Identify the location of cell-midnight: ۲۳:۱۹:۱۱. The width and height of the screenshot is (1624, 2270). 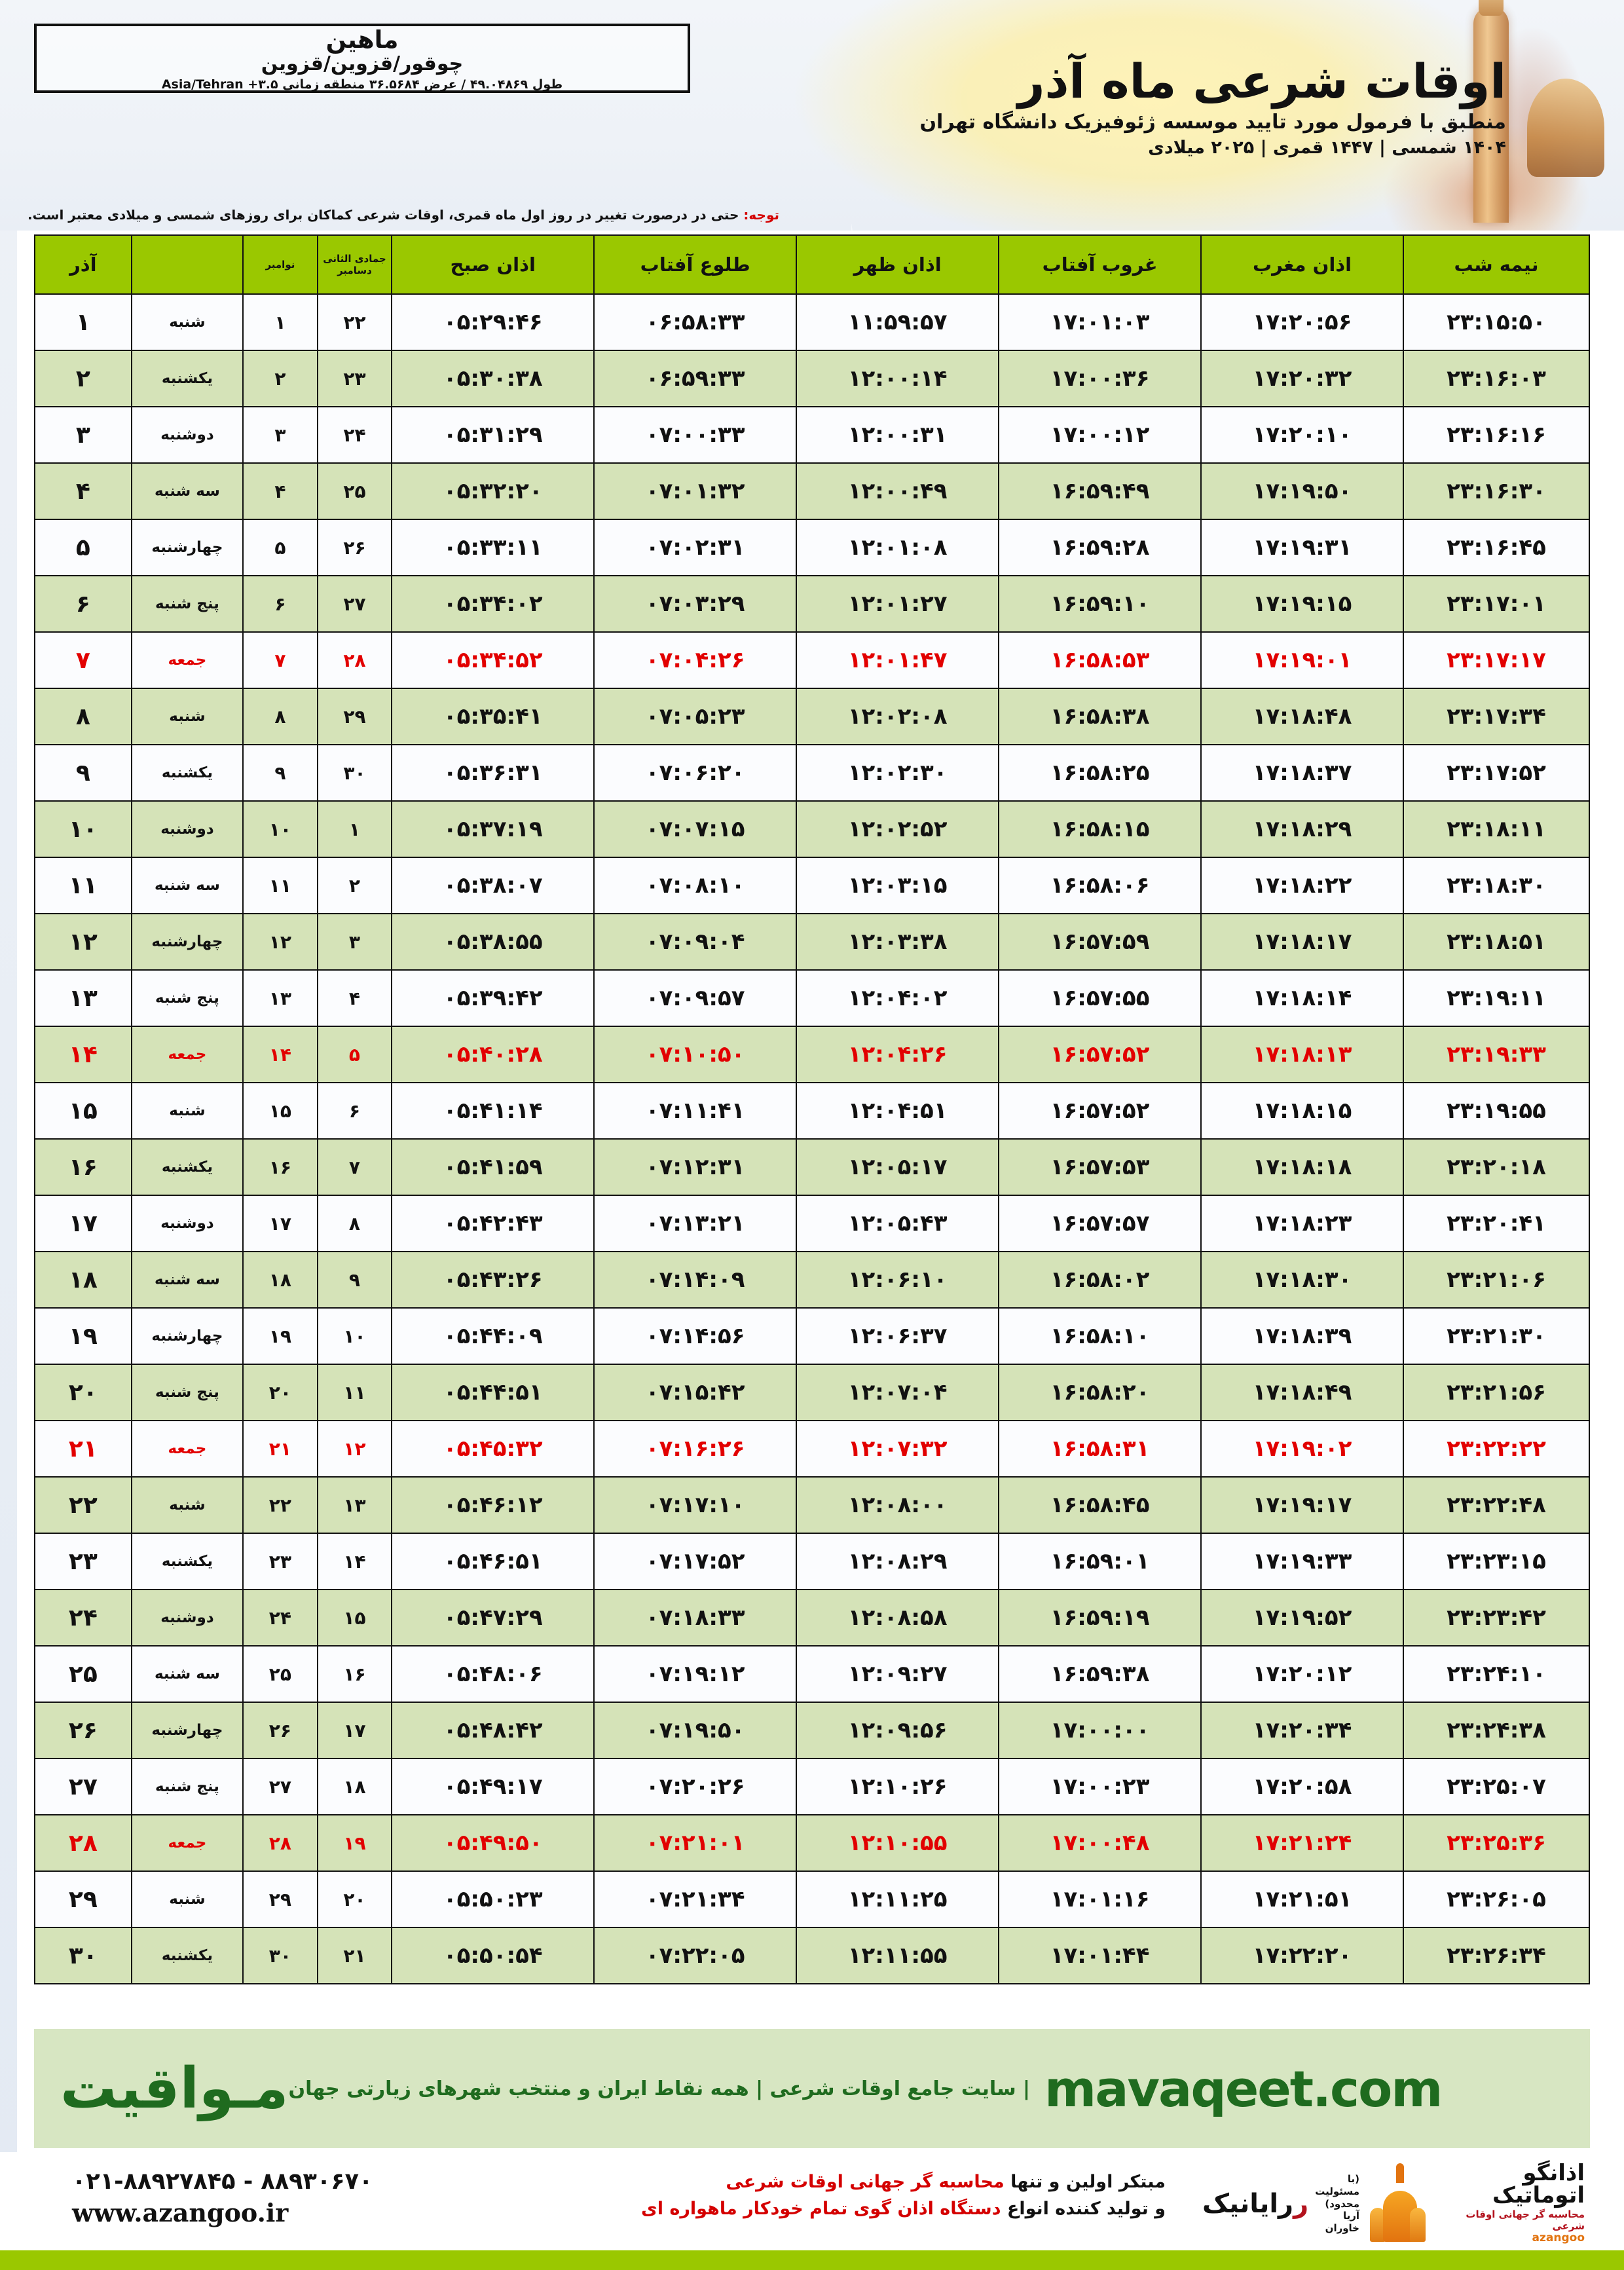
(1496, 998).